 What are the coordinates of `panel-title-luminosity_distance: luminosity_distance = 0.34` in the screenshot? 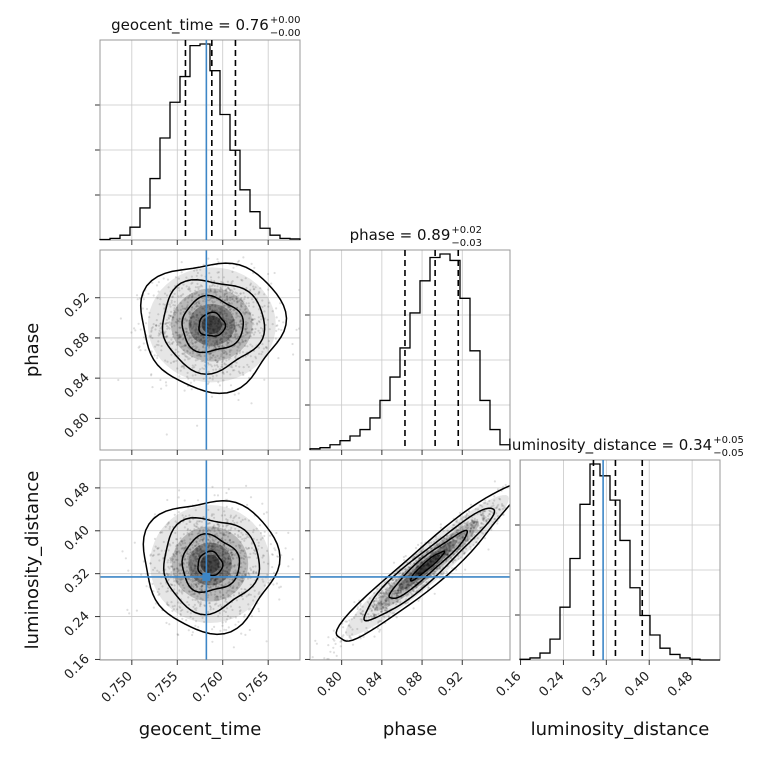 It's located at (610, 445).